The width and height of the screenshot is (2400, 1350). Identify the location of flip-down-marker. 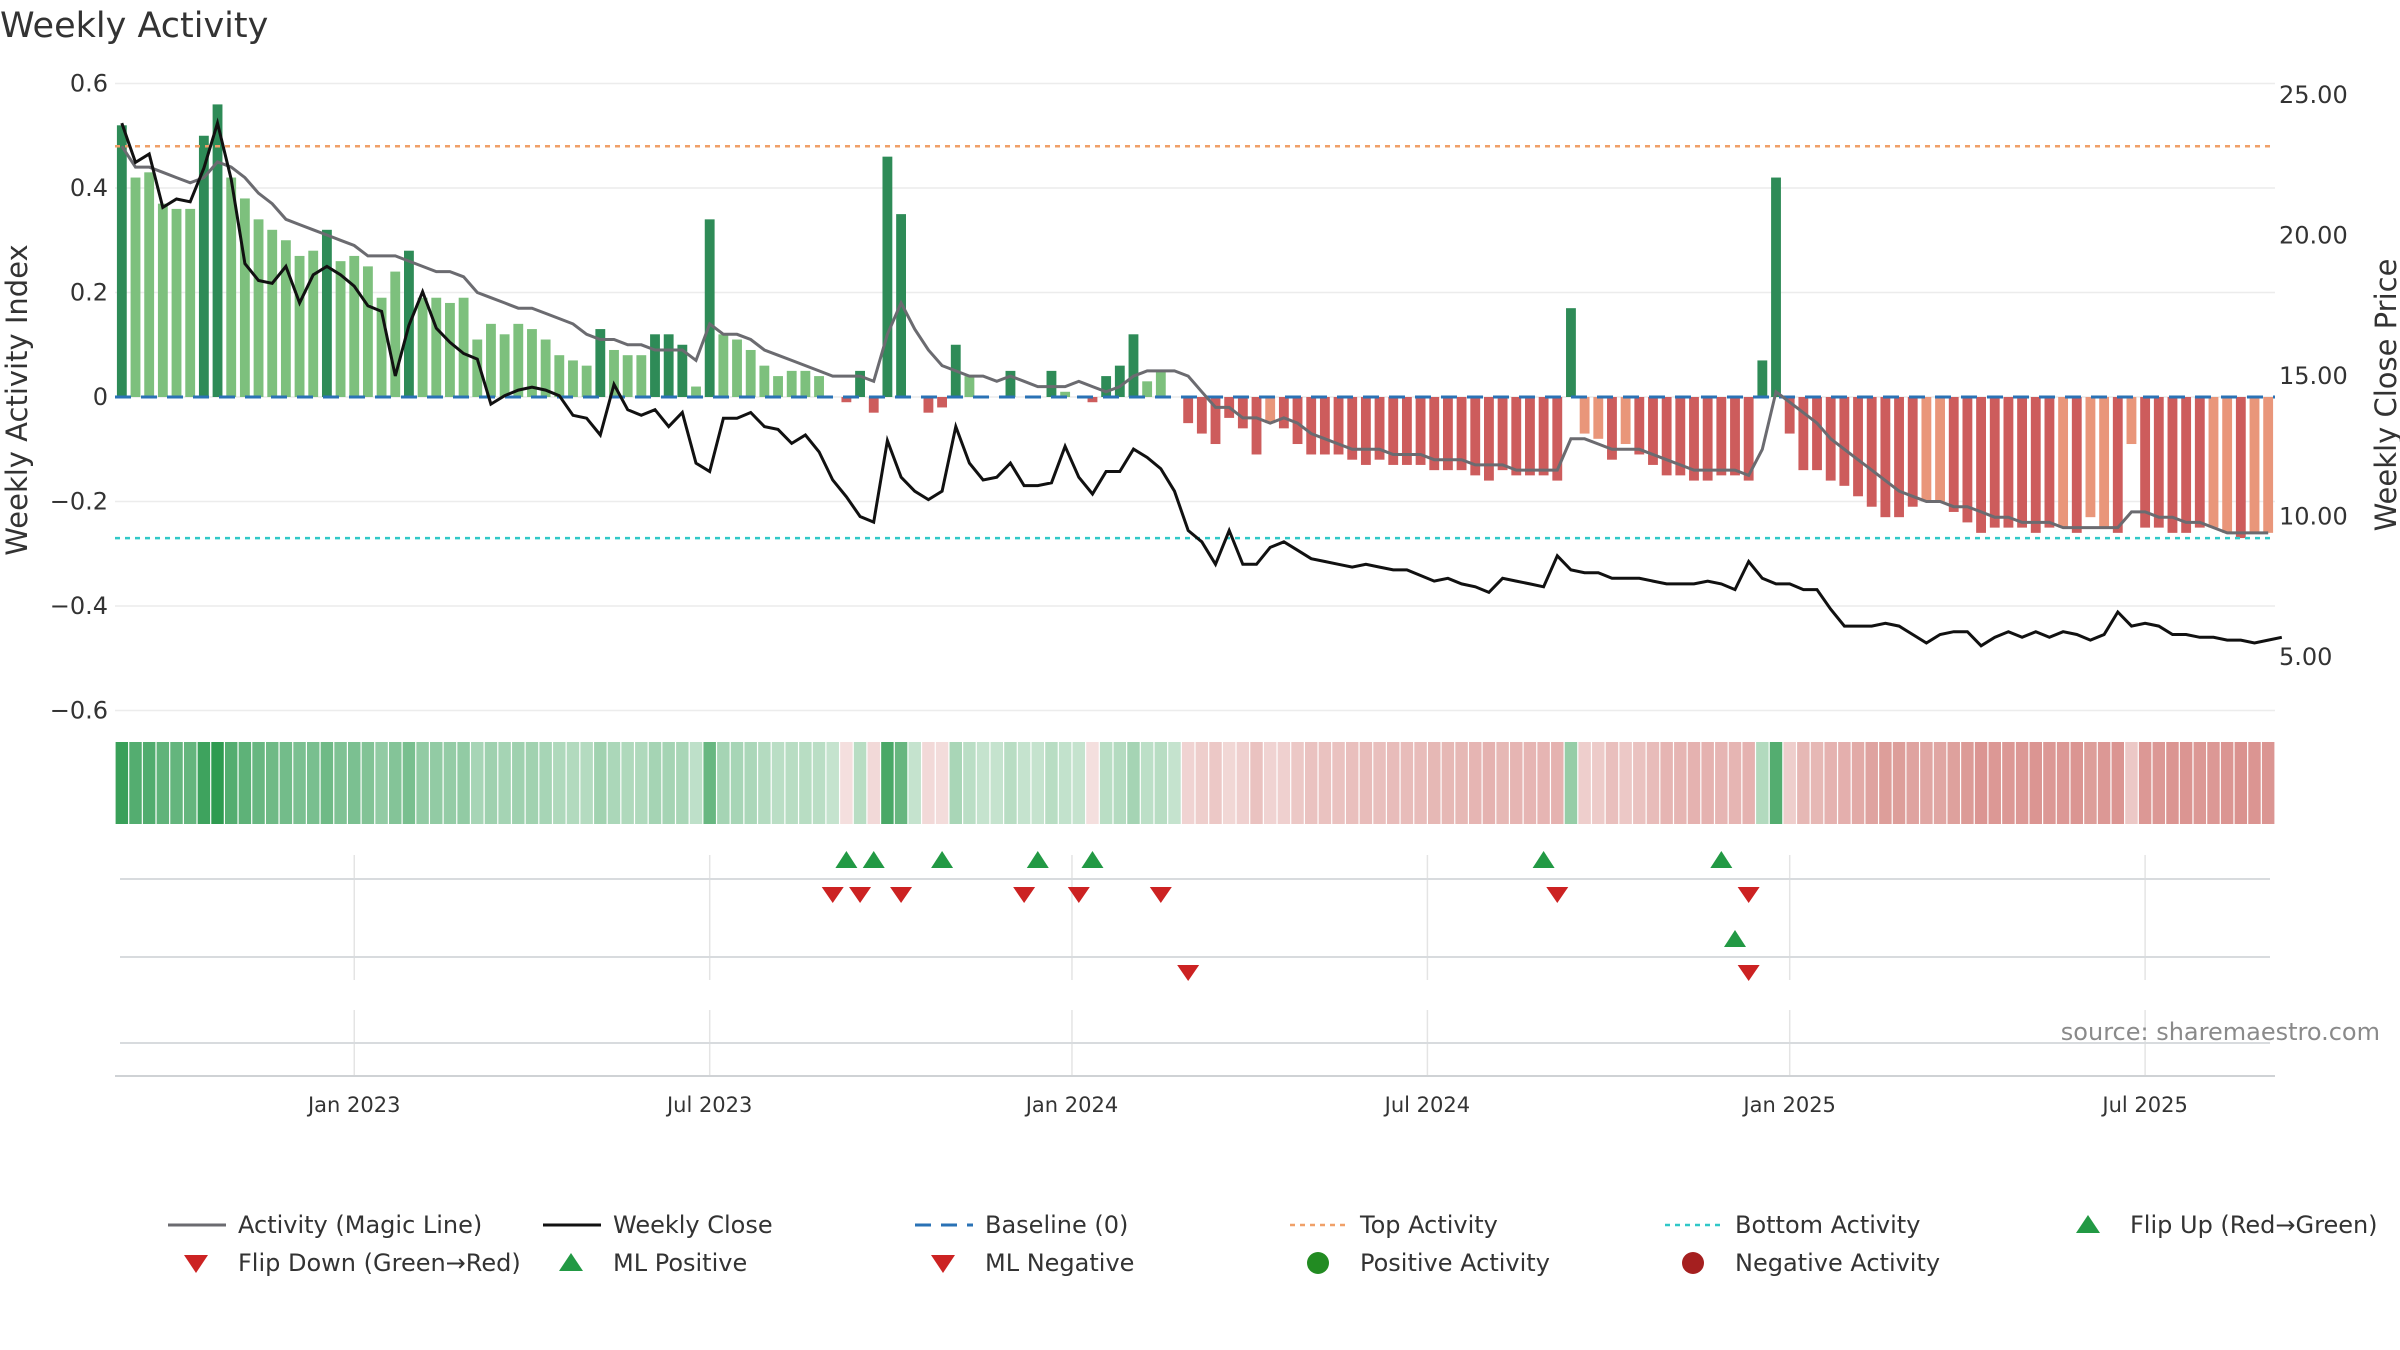
(1078, 895).